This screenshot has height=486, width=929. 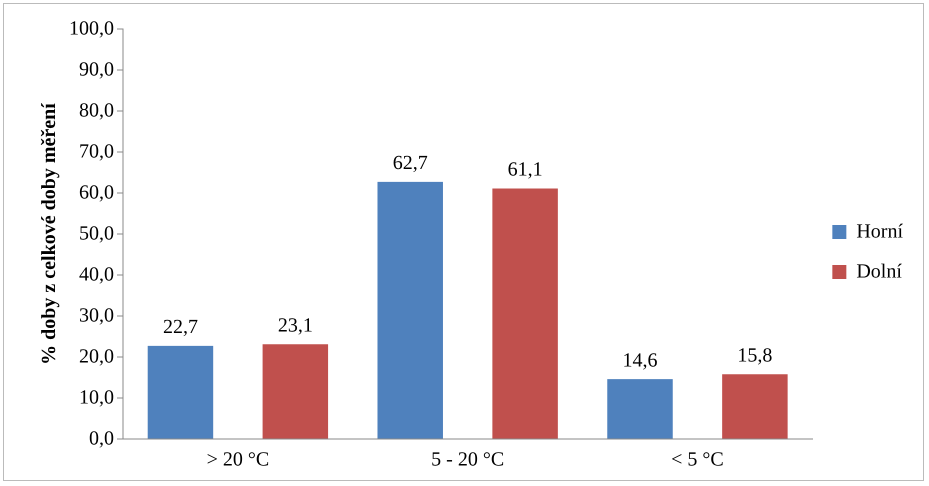 What do you see at coordinates (525, 169) in the screenshot?
I see `data-label: 61,1` at bounding box center [525, 169].